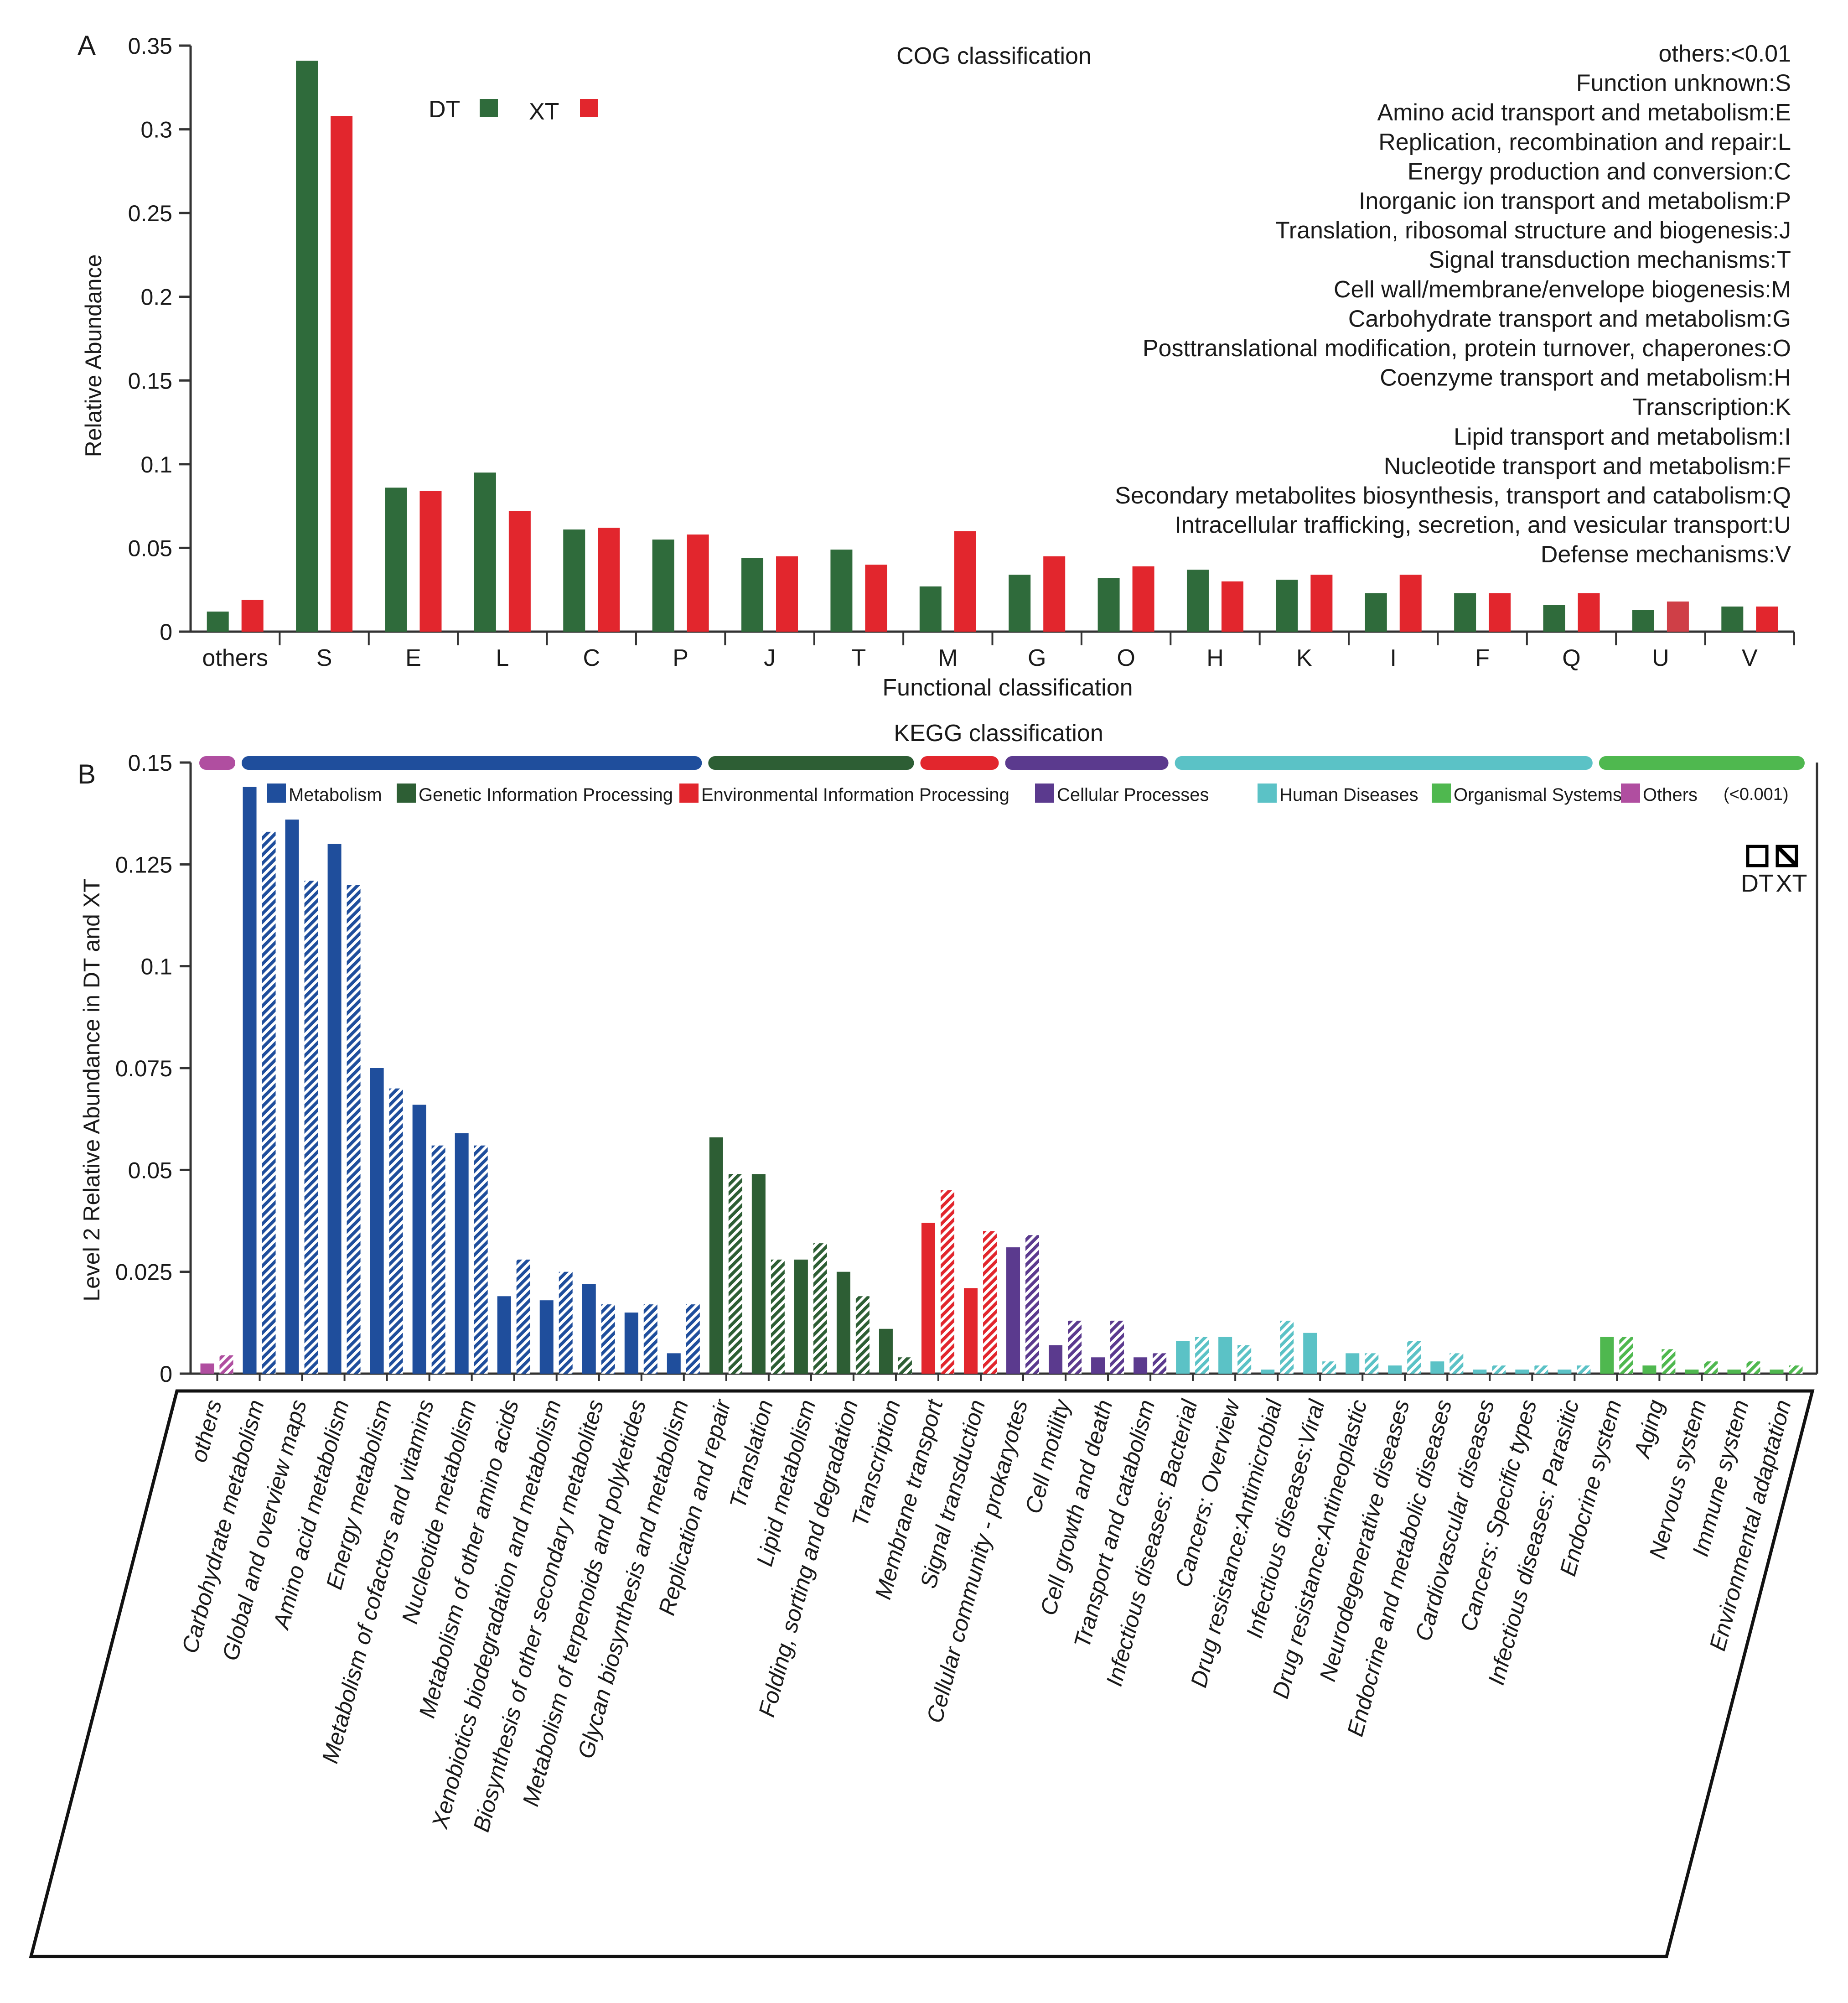 Image resolution: width=1848 pixels, height=2003 pixels. Describe the element at coordinates (1750, 658) in the screenshot. I see `cog-x-tick-label: V` at that location.